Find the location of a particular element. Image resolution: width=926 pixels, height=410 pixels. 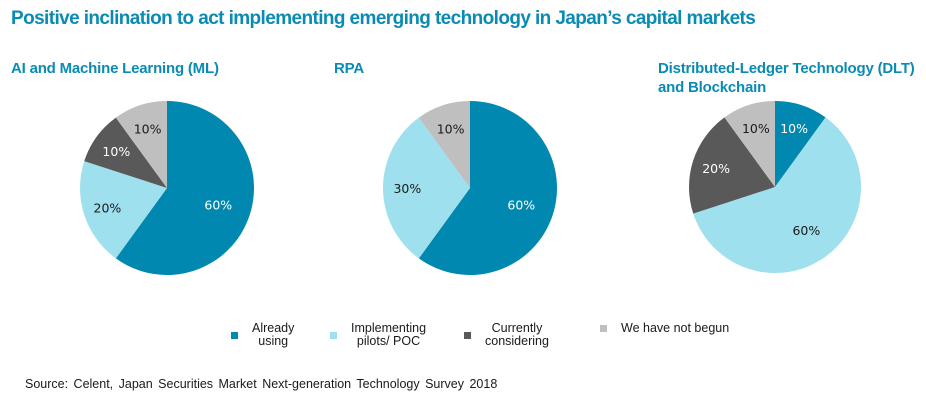

legend-item-already-using: Already using is located at coordinates (262, 335).